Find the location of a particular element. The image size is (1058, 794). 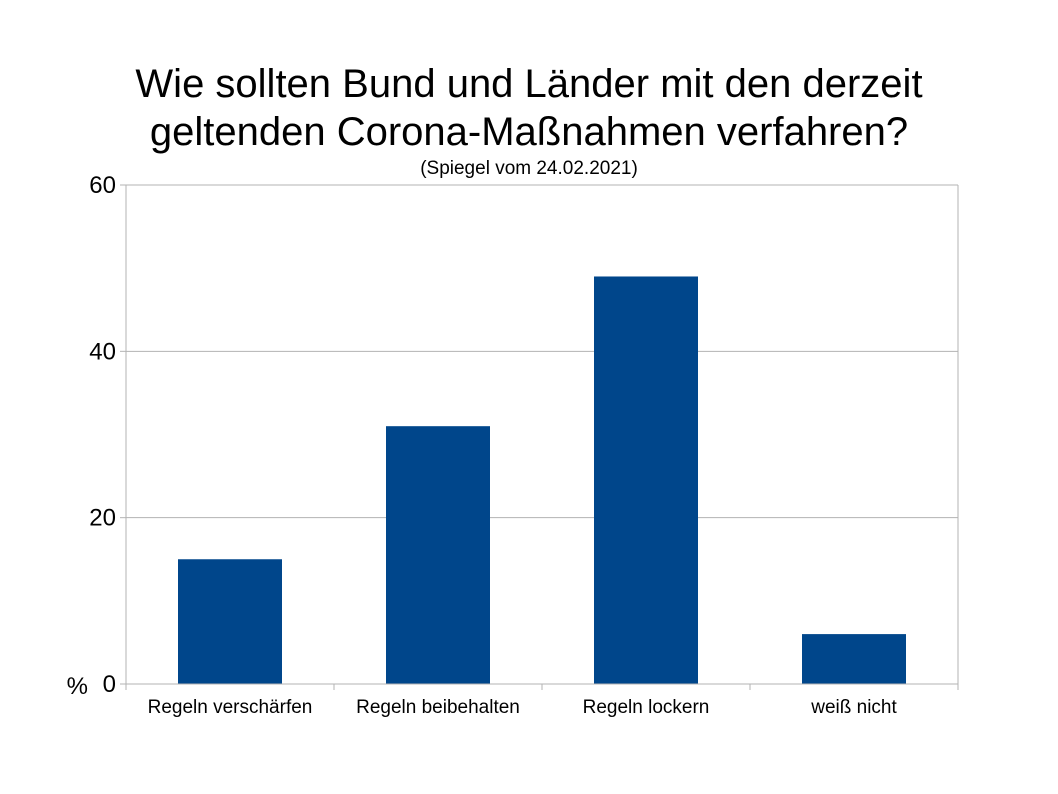

y-tick-label: 0 is located at coordinates (109, 684).